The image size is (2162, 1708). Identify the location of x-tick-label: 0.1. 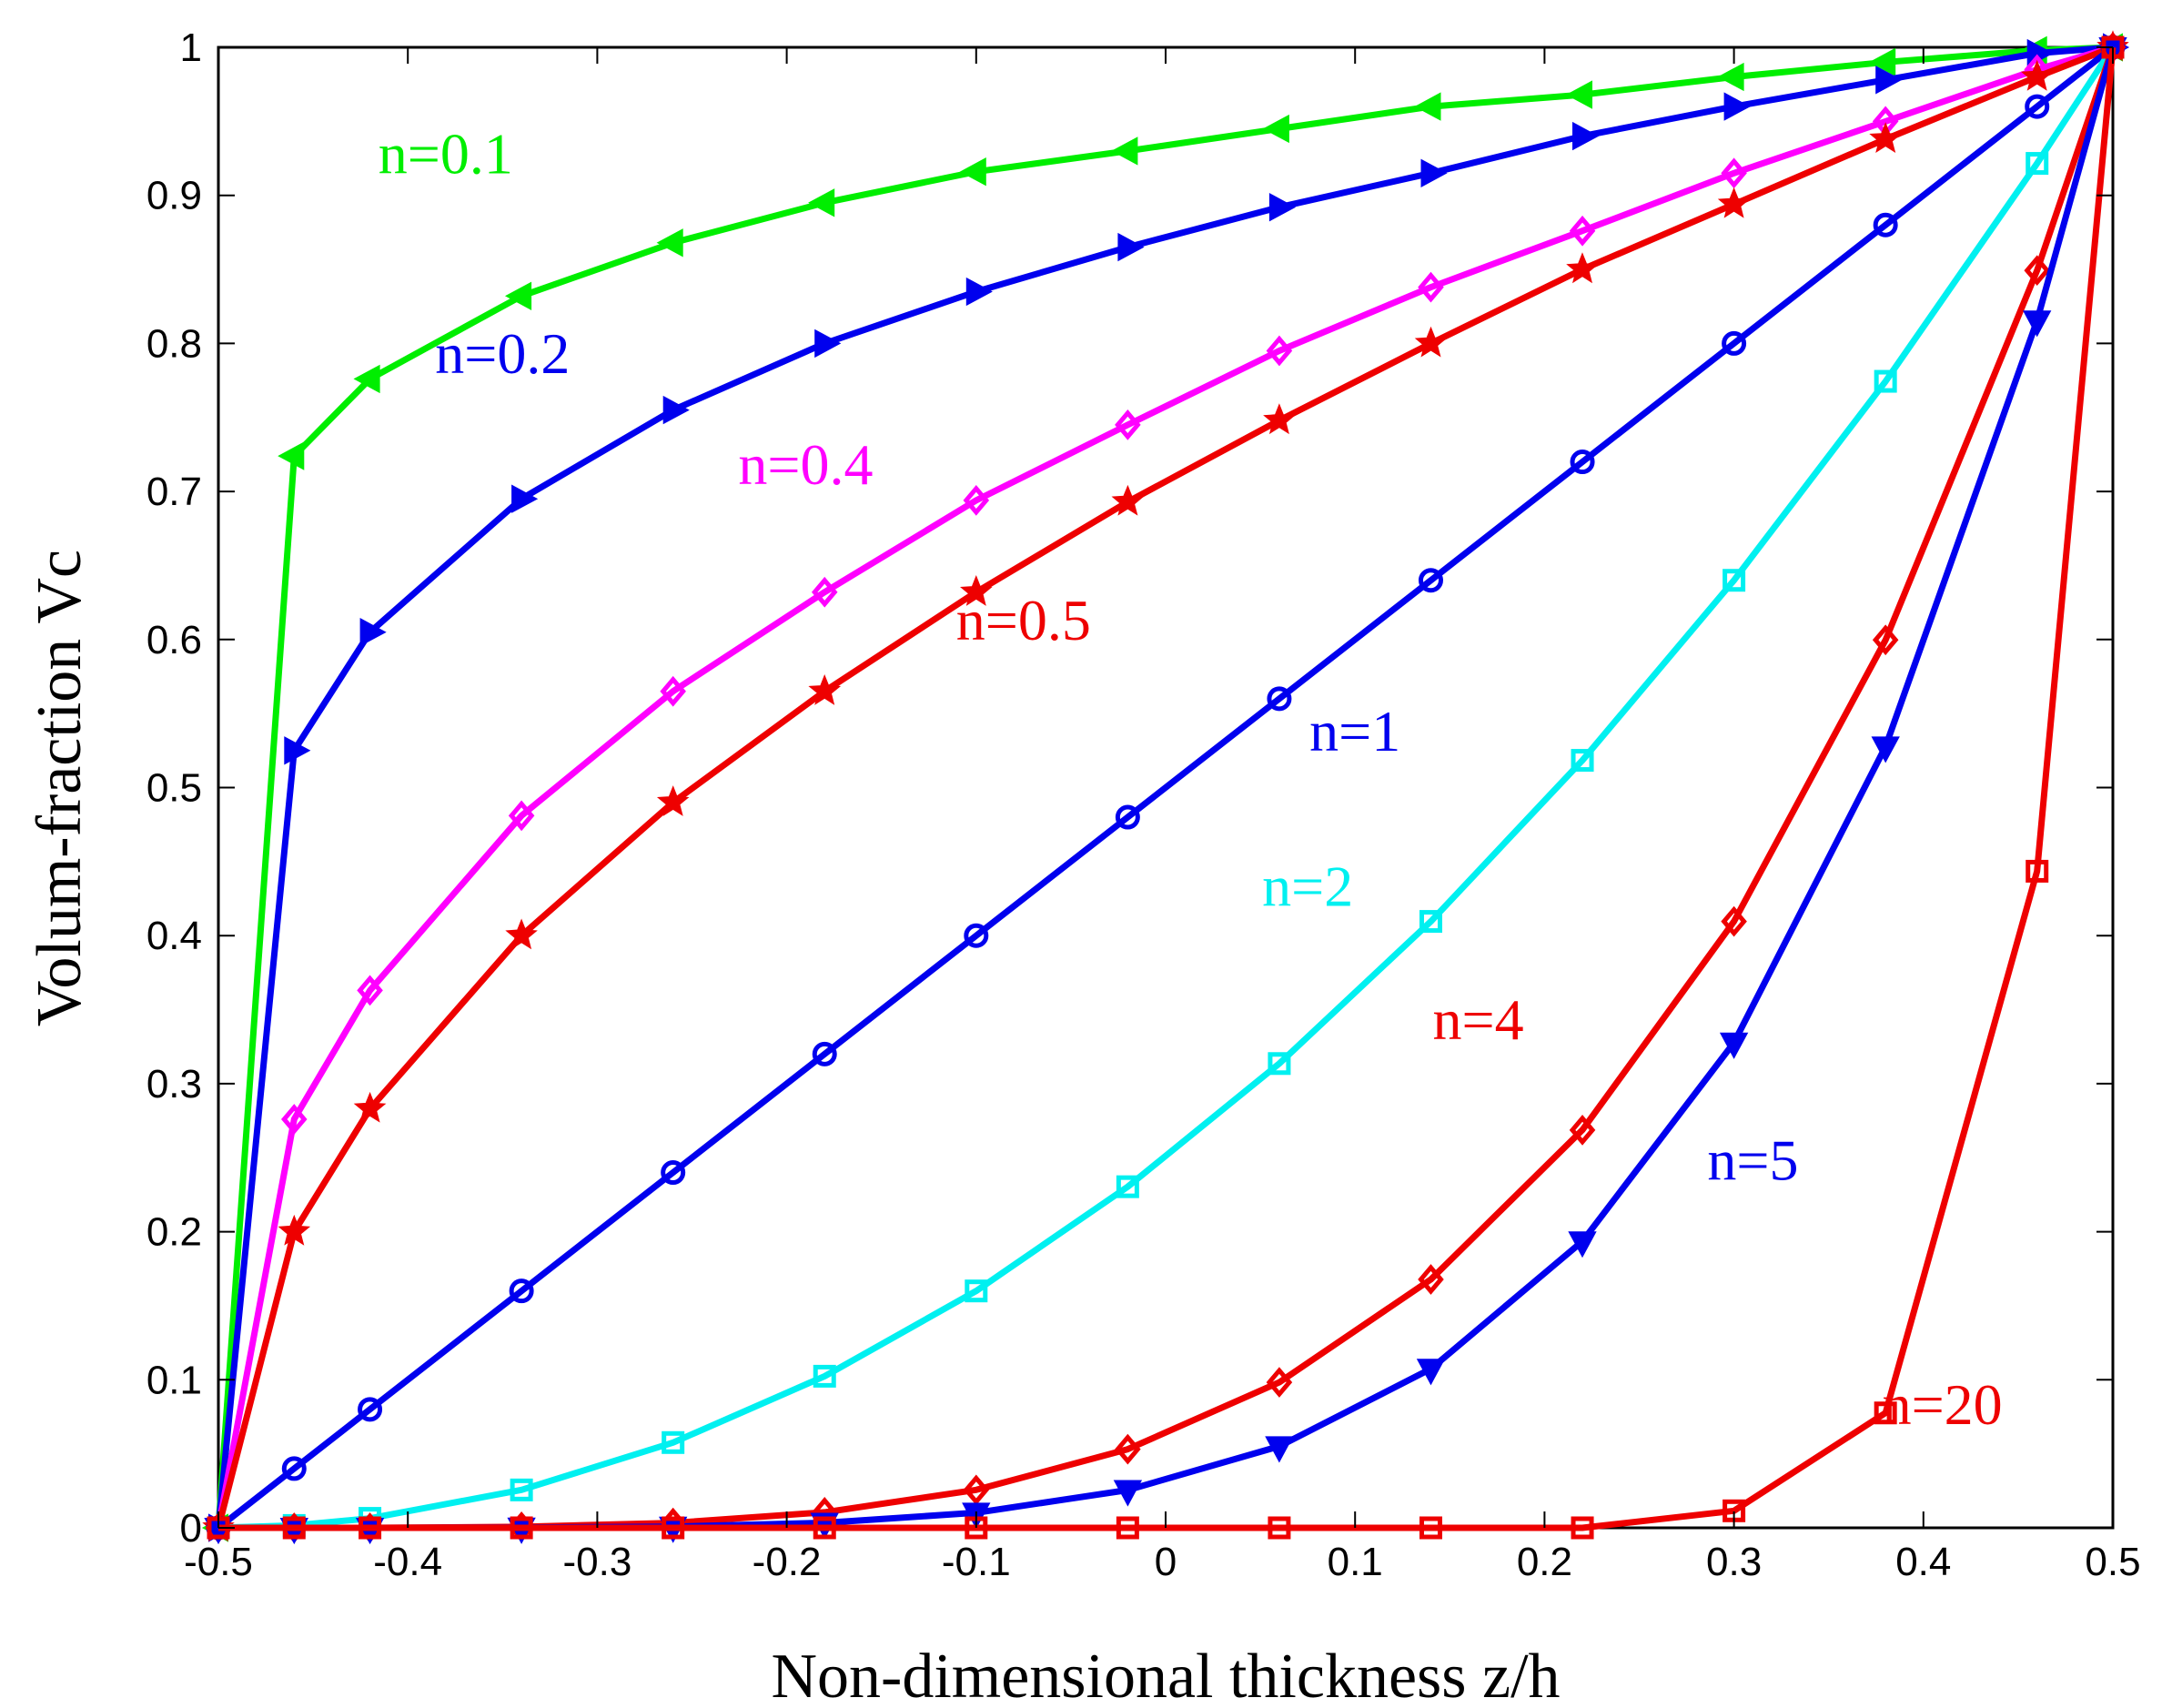
(1355, 1562).